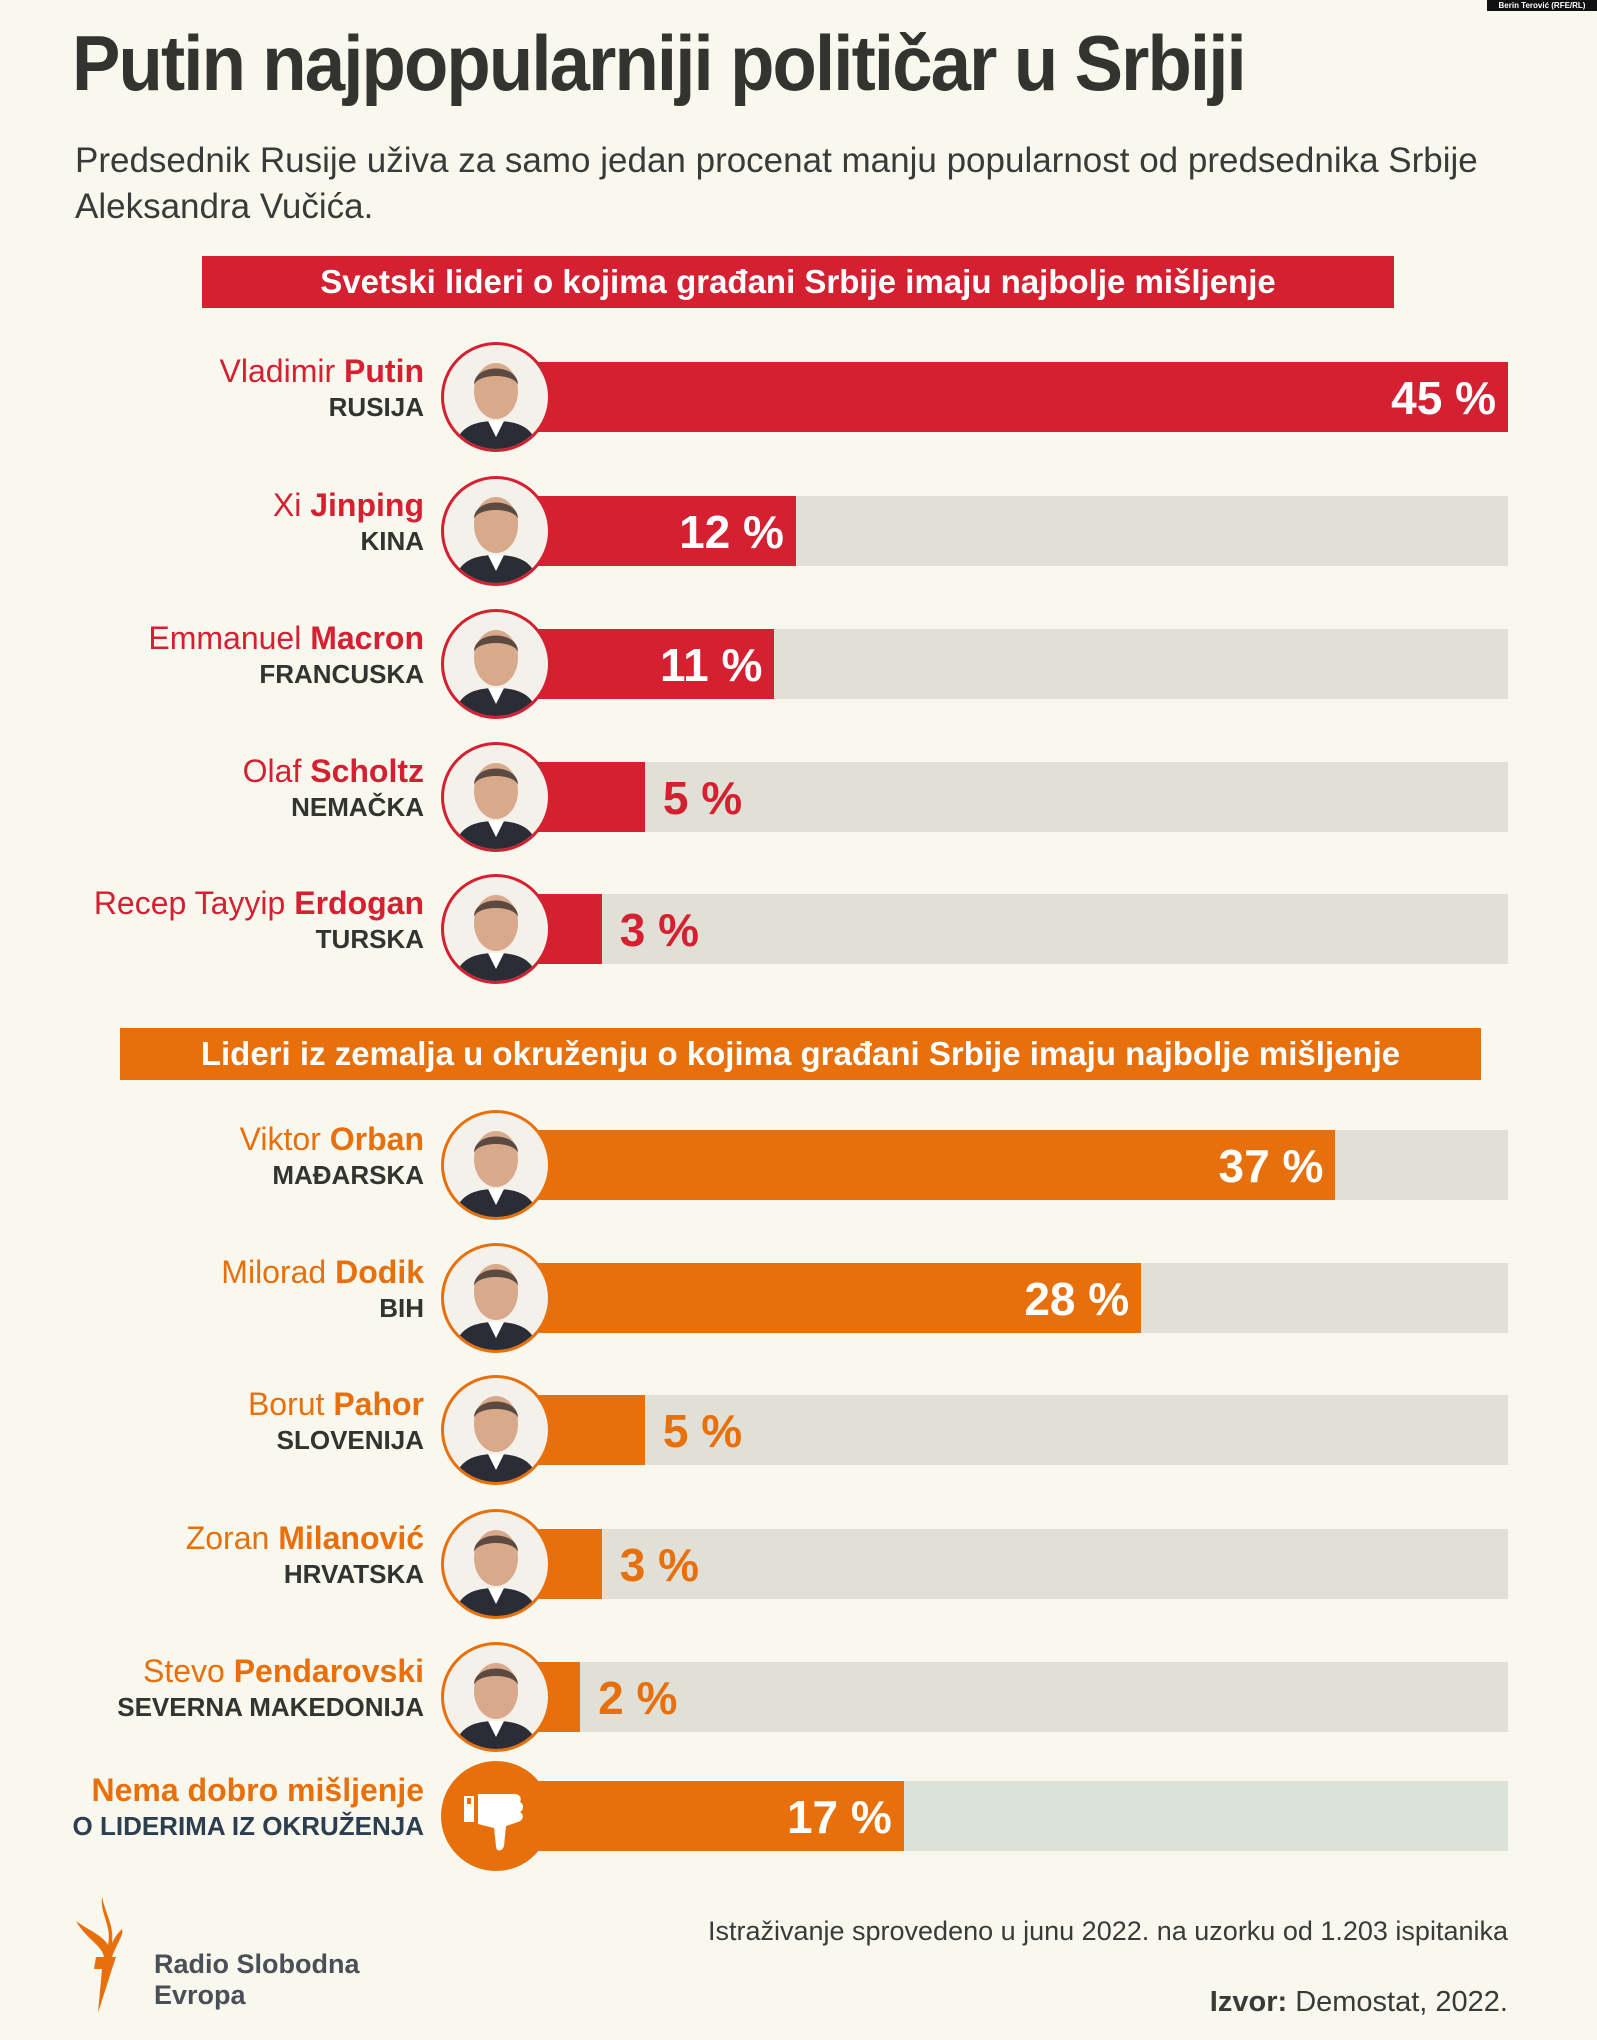 The width and height of the screenshot is (1597, 2040). What do you see at coordinates (286, 1404) in the screenshot?
I see `first-name: Borut` at bounding box center [286, 1404].